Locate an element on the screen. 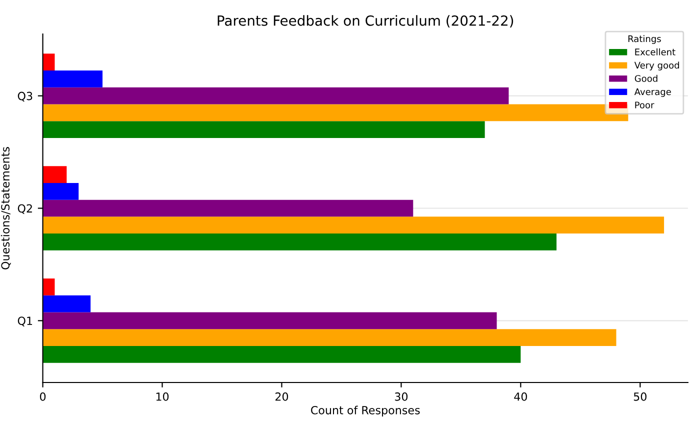 This screenshot has width=690, height=425. x-tick-label: 10 is located at coordinates (162, 396).